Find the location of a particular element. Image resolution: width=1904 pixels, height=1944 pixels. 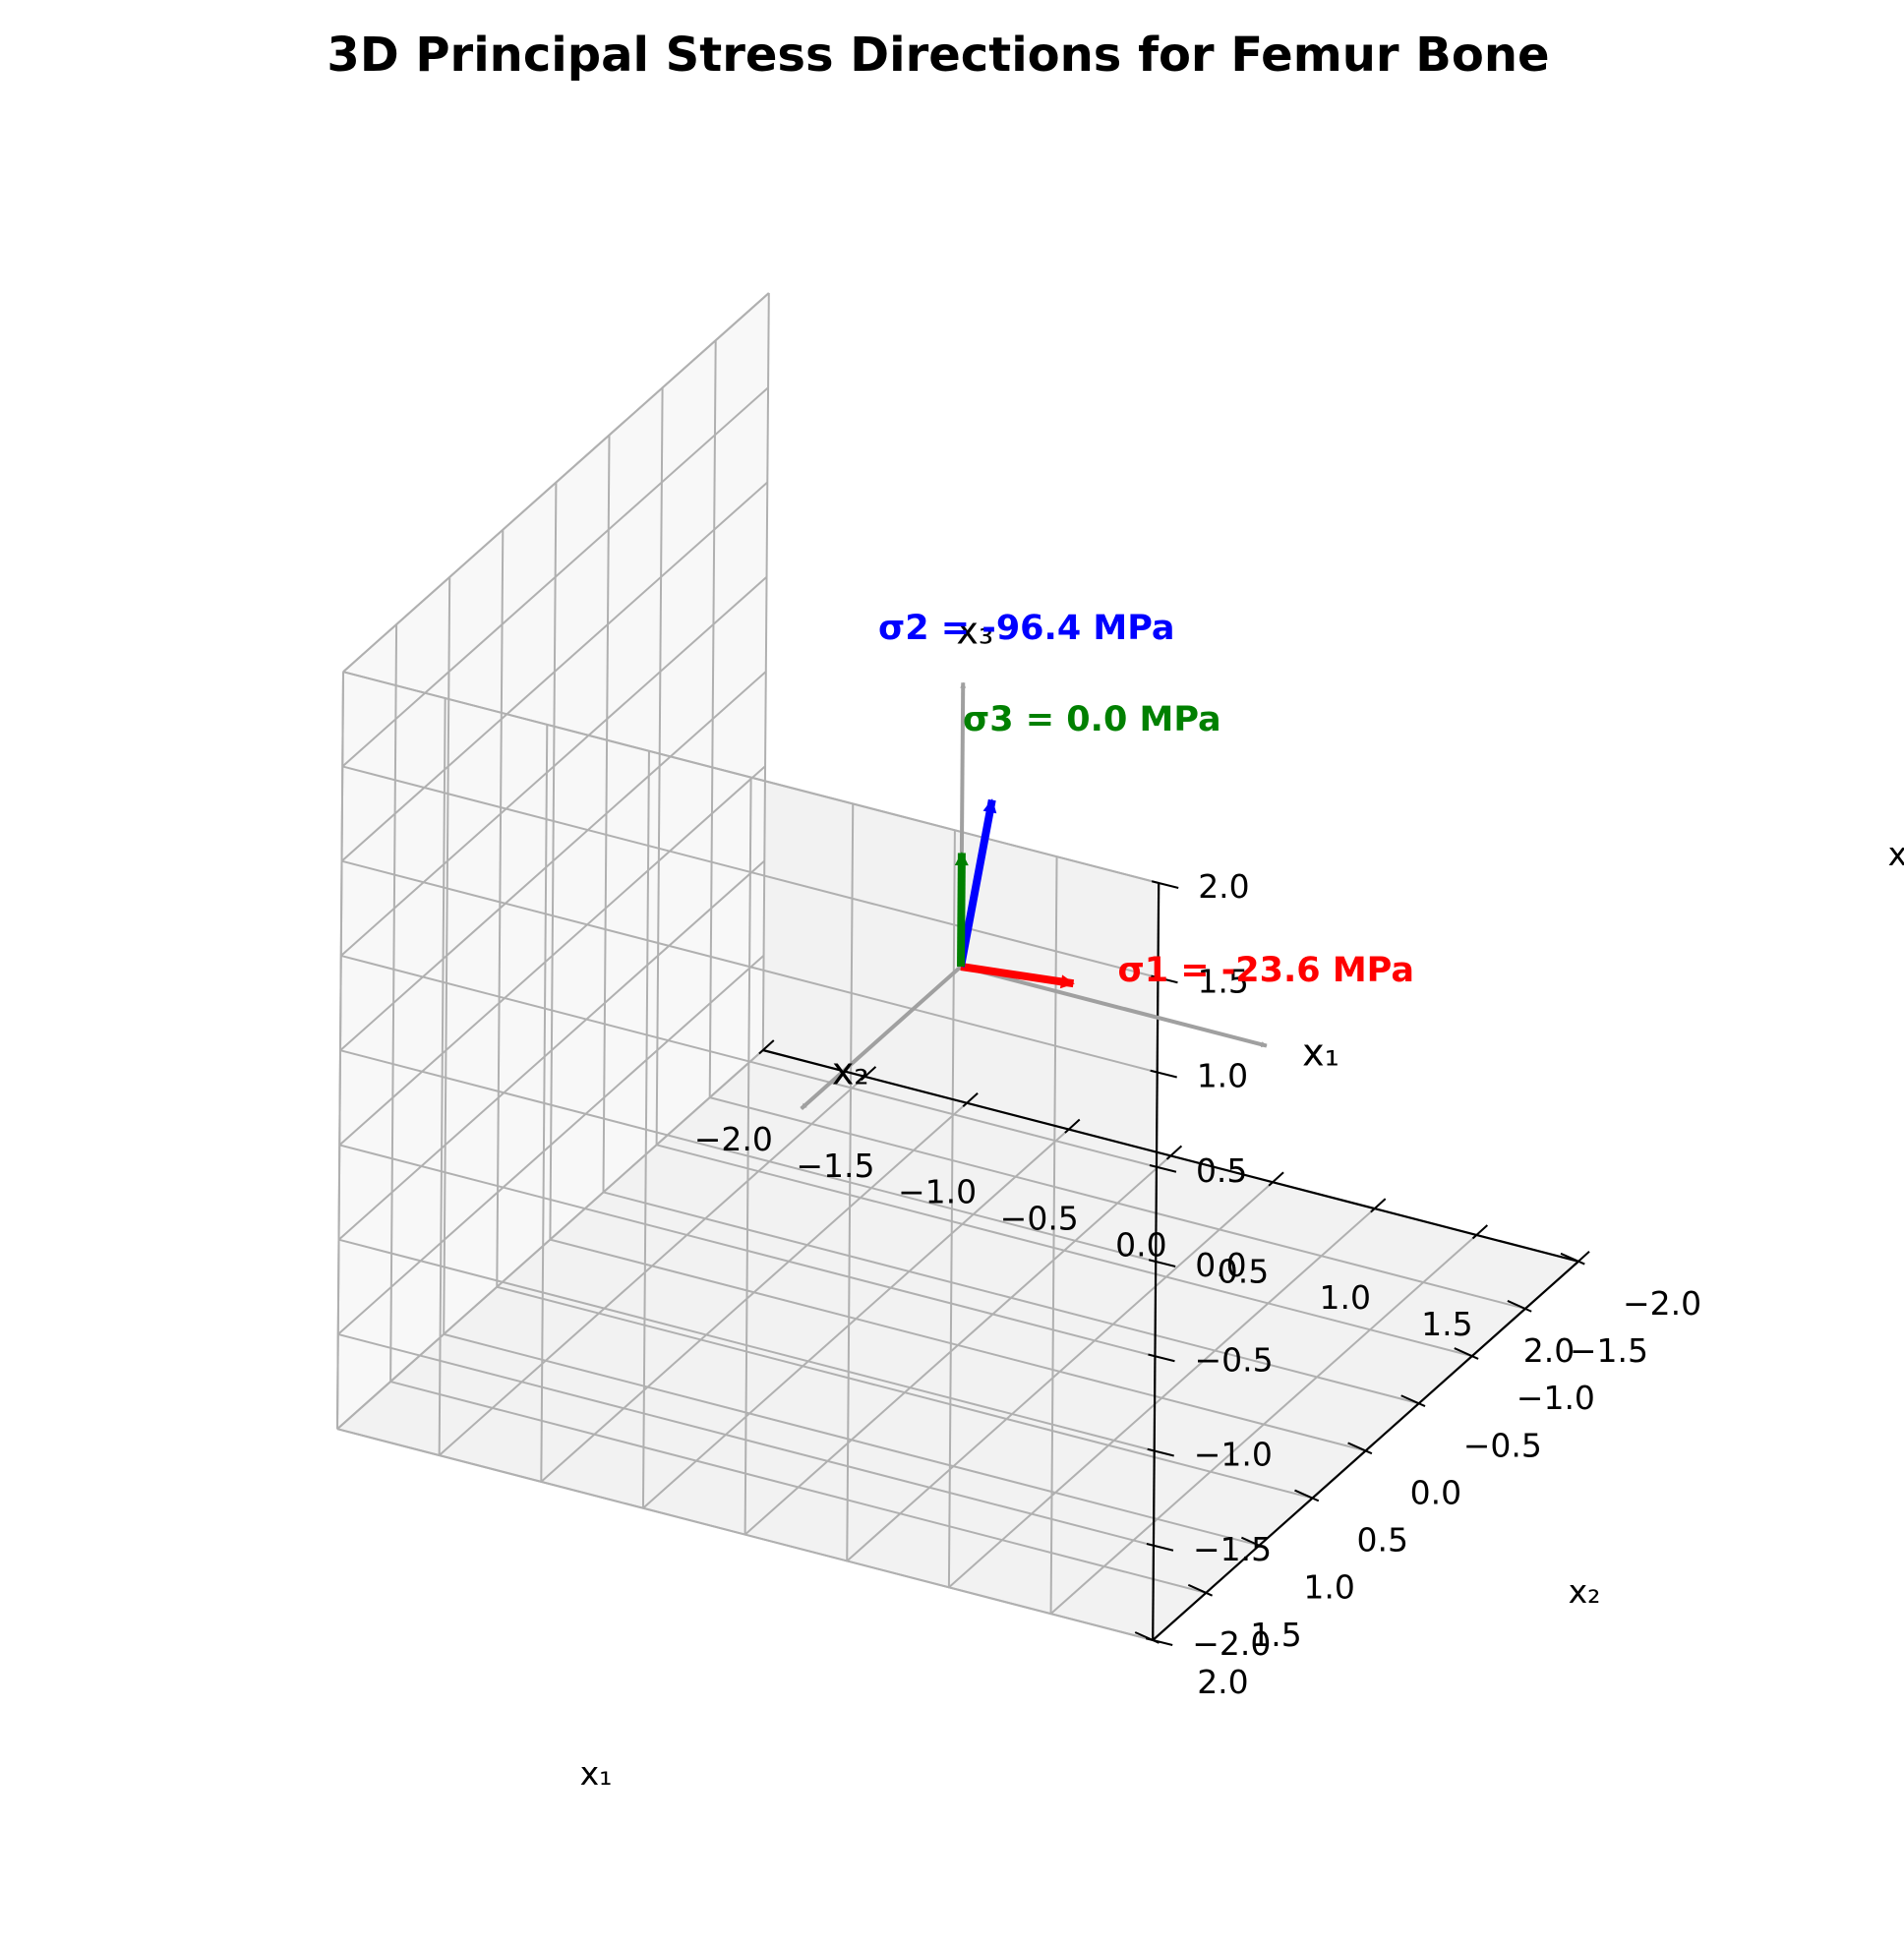

z-axis-label: x₃ is located at coordinates (1896, 854).